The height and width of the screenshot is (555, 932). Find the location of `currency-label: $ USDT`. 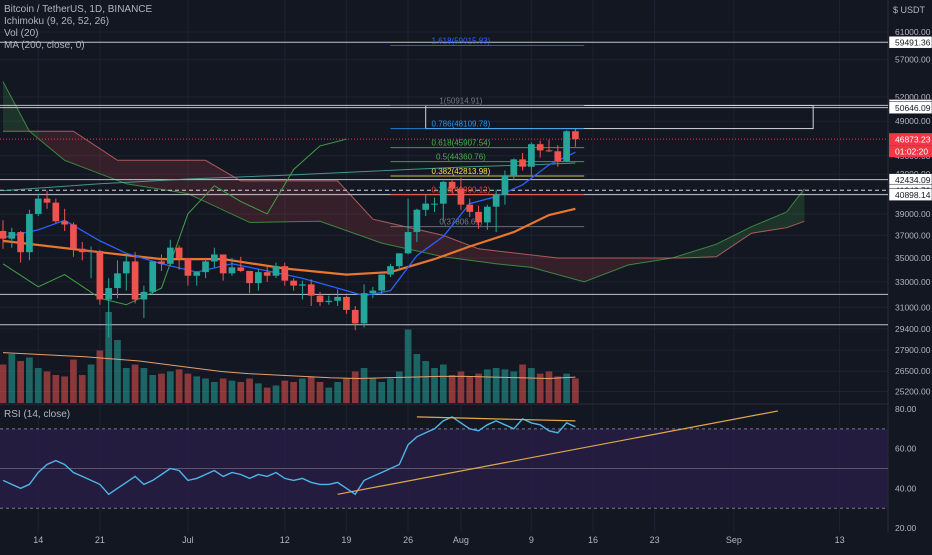

currency-label: $ USDT is located at coordinates (909, 10).